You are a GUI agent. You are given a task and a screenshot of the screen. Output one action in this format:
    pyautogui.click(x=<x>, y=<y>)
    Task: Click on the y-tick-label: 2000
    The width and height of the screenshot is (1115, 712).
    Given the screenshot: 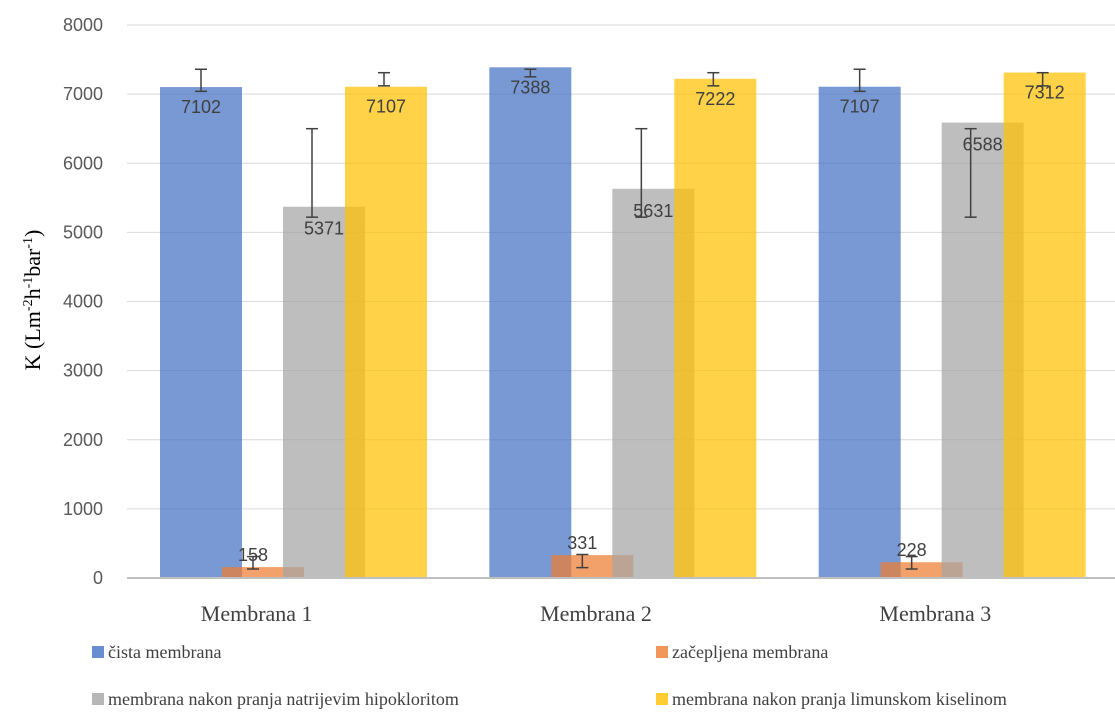 What is the action you would take?
    pyautogui.click(x=83, y=440)
    